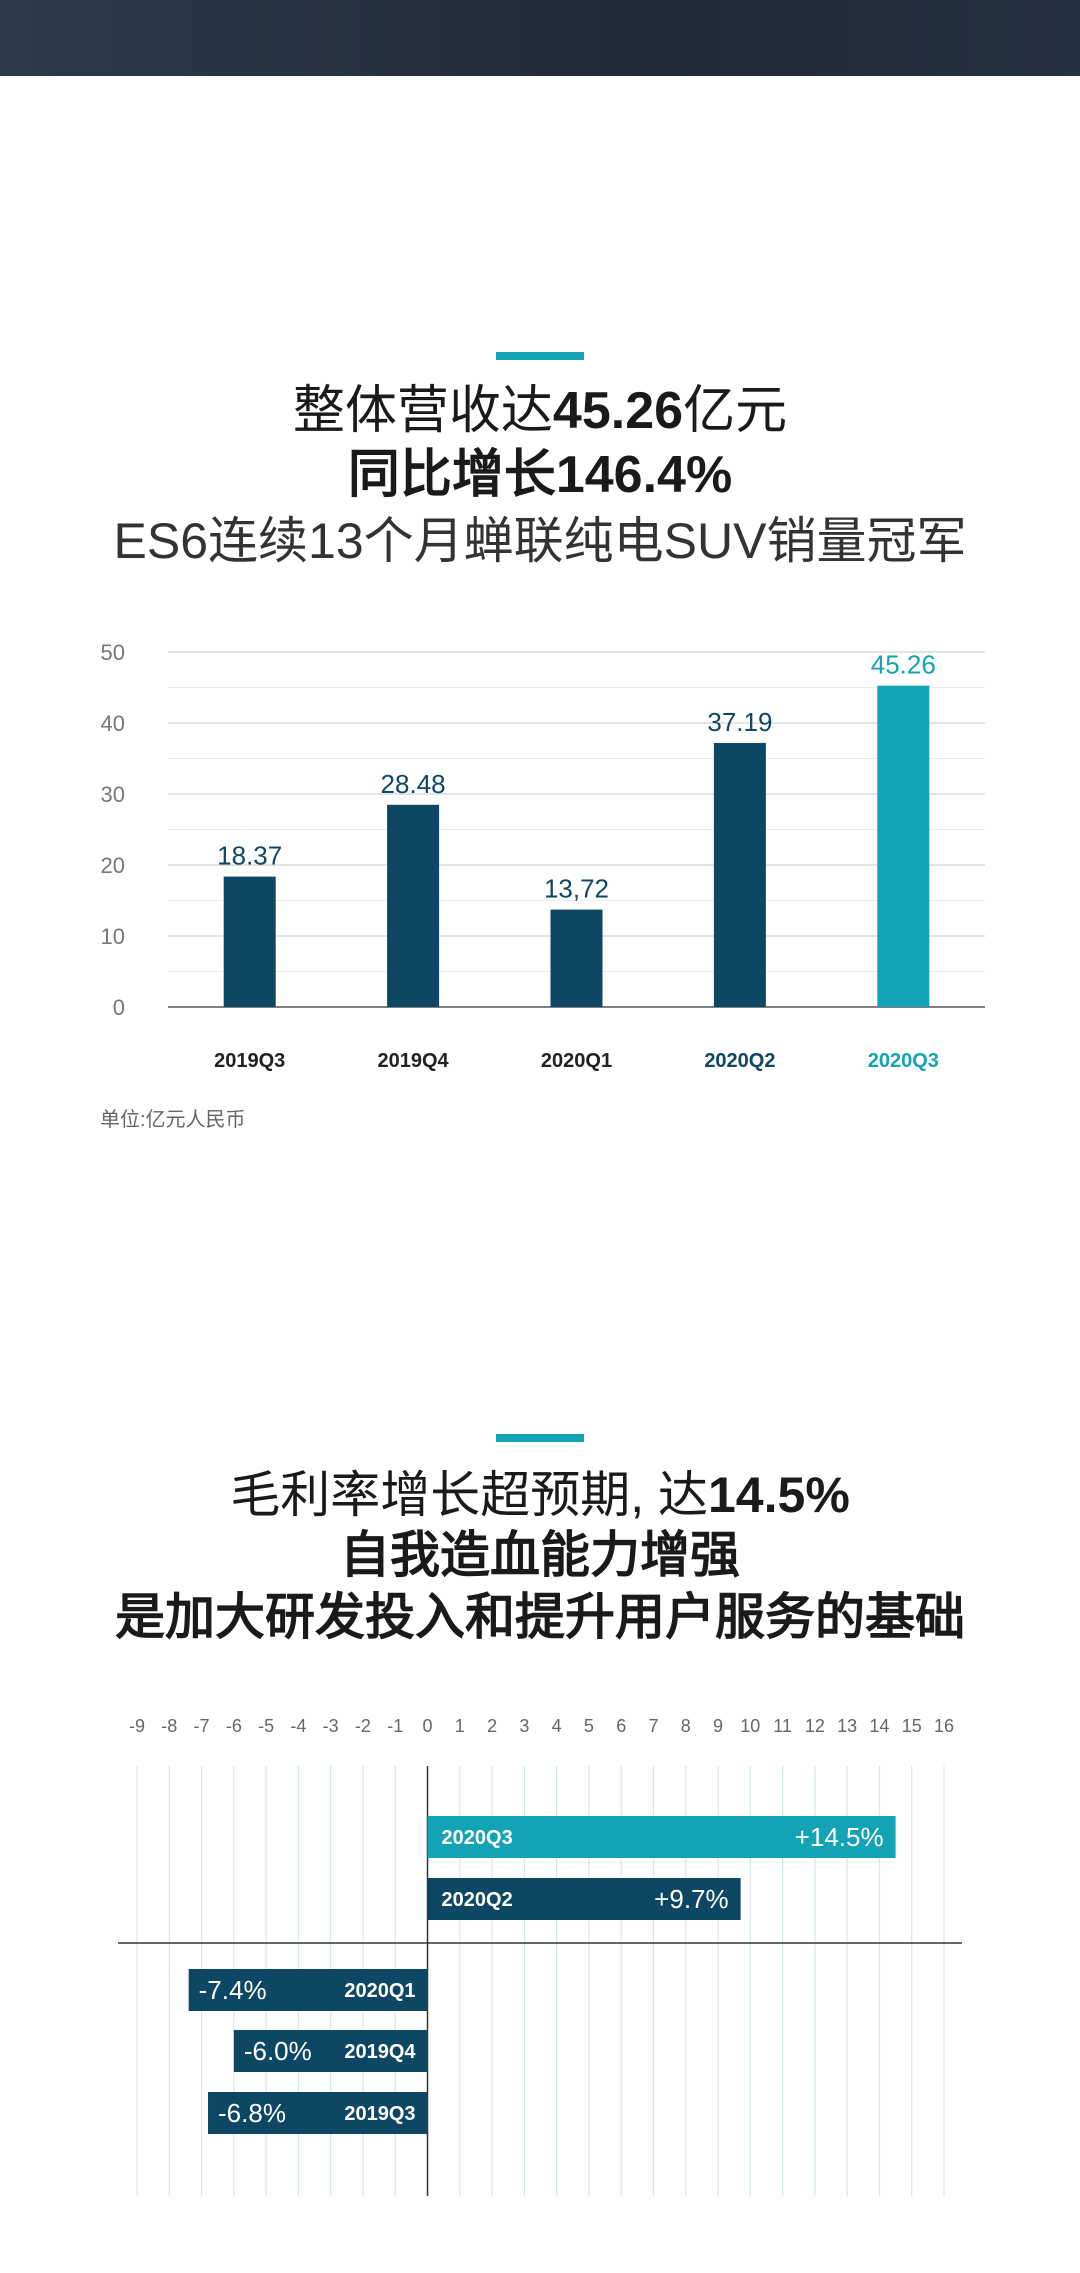 Image resolution: width=1080 pixels, height=2273 pixels. I want to click on selfsustain-headline: 自我造血能力增强, so click(540, 1555).